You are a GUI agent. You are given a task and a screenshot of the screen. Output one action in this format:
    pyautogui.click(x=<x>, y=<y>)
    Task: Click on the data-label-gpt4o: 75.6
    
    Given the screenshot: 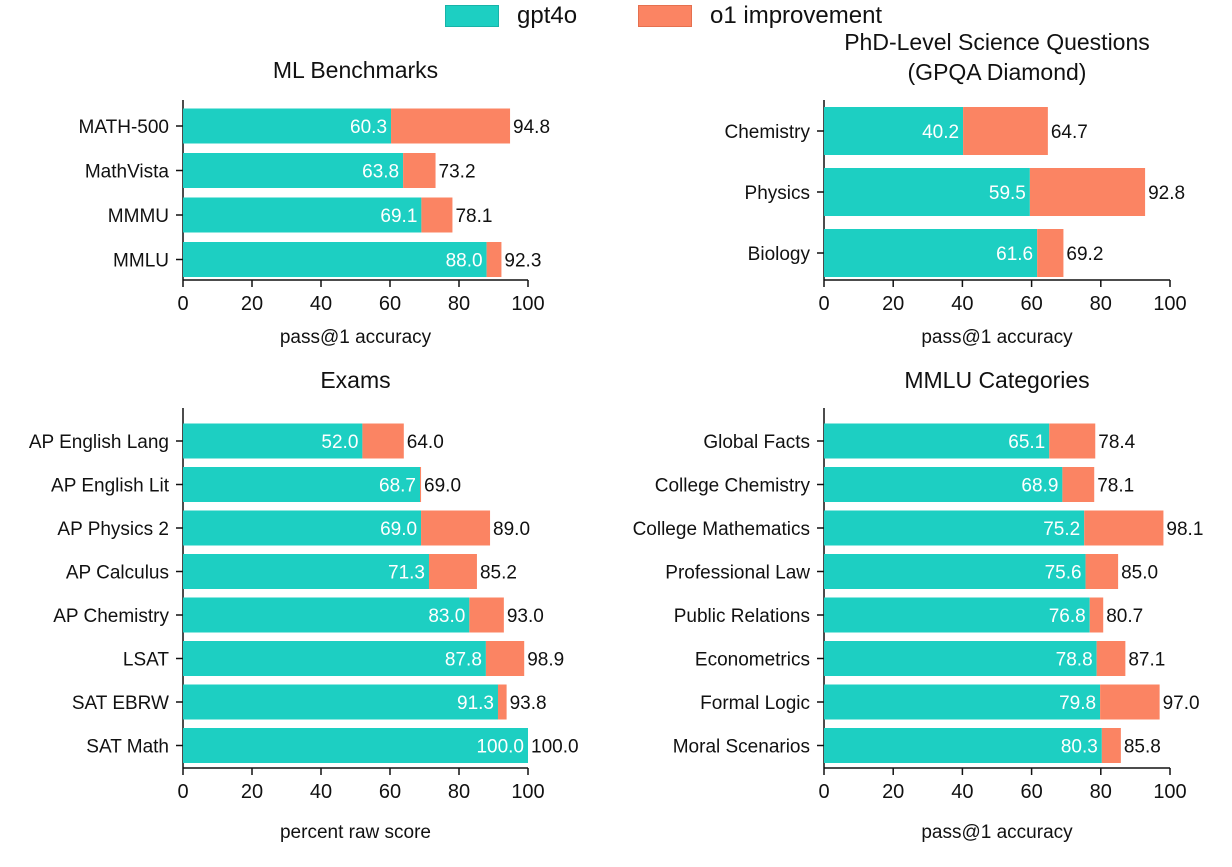 What is the action you would take?
    pyautogui.click(x=1063, y=573)
    